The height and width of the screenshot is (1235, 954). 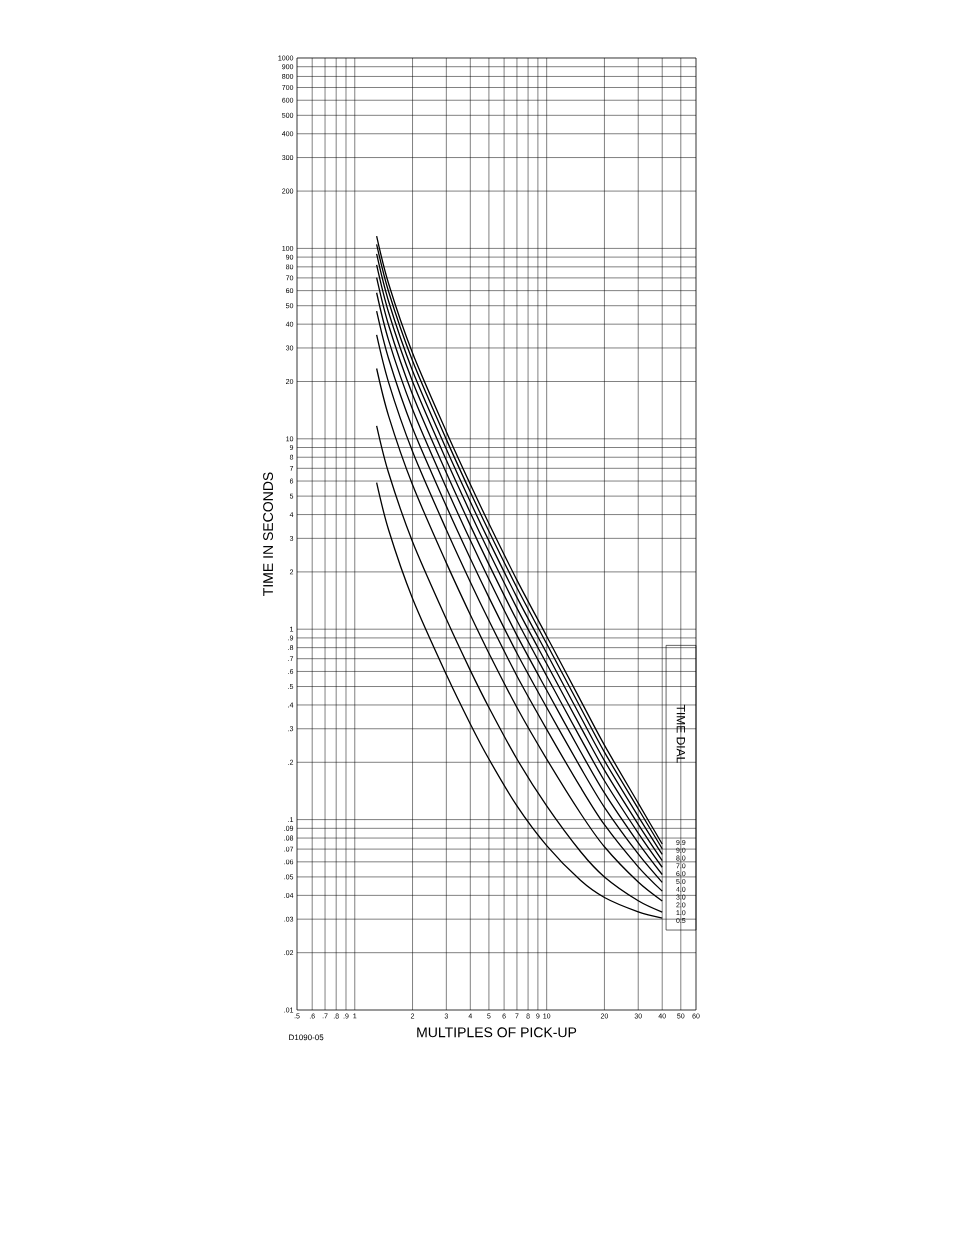 I want to click on y-axis-title: TIME IN SECONDS, so click(x=268, y=534).